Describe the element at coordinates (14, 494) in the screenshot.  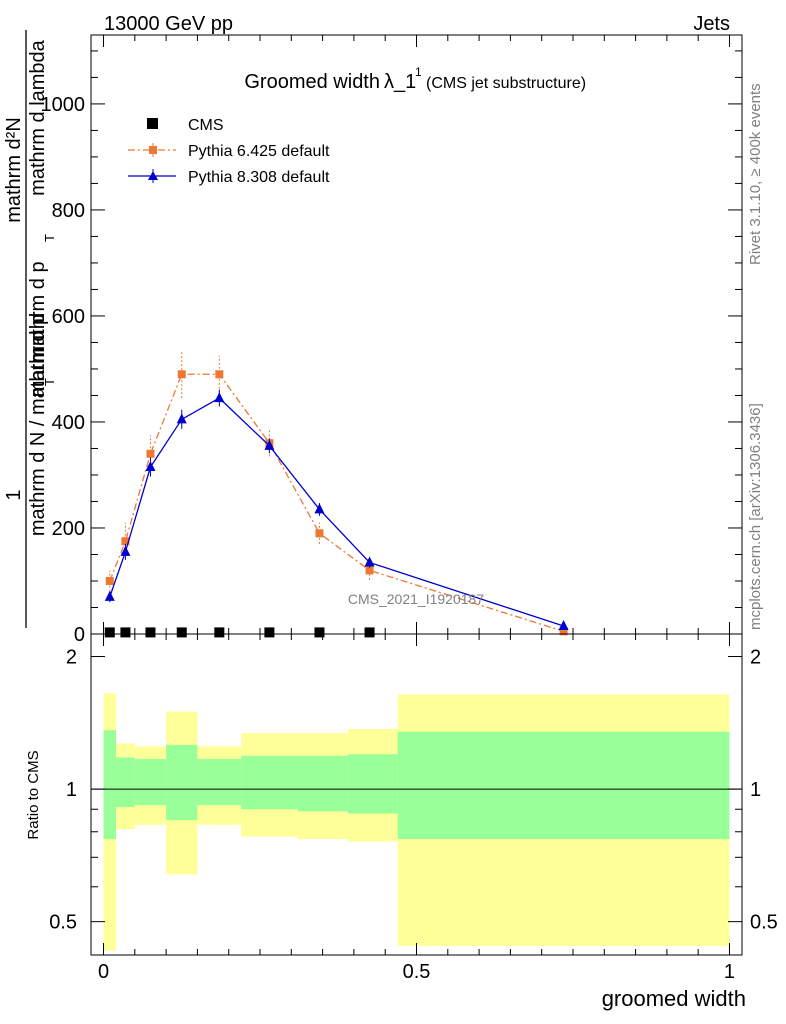
I see `ylabel-numerator-a: 1` at that location.